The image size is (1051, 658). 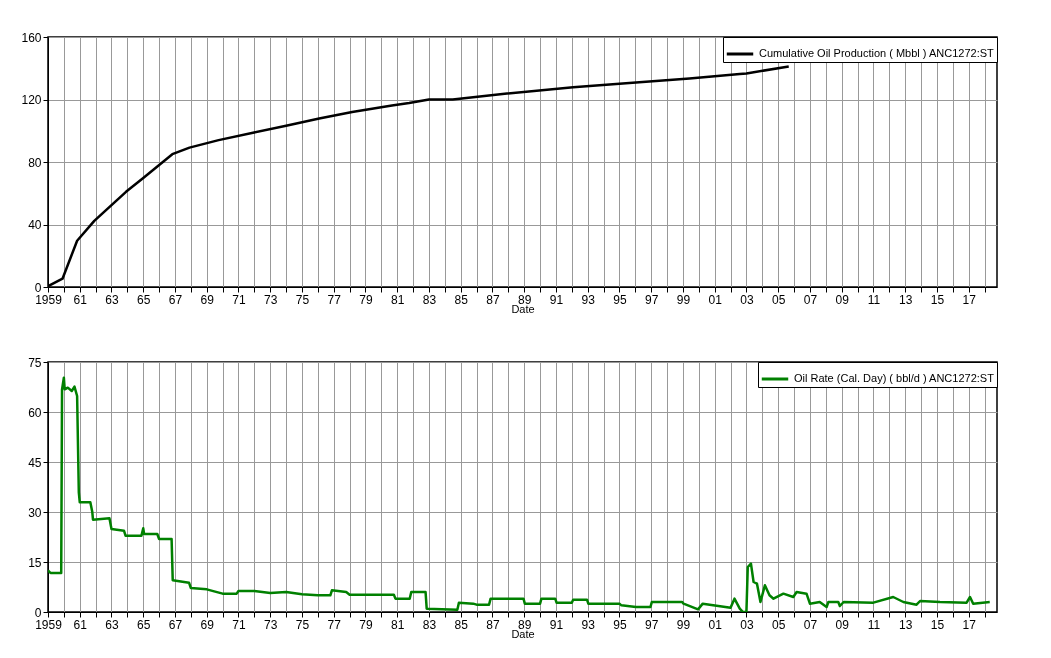 What do you see at coordinates (35, 512) in the screenshot?
I see `y-tick-label: 30` at bounding box center [35, 512].